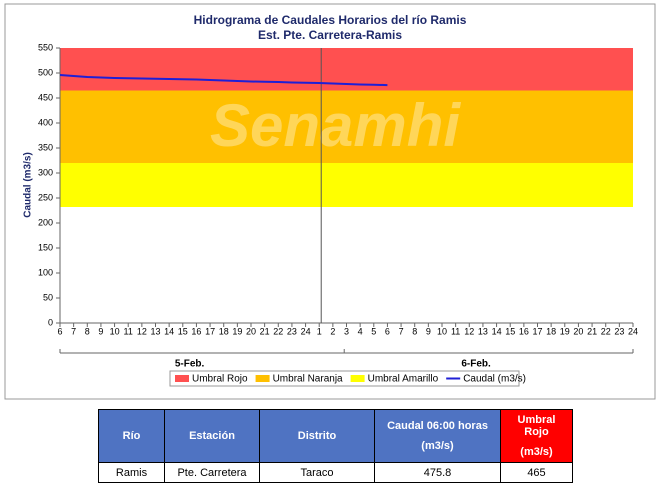  Describe the element at coordinates (476, 364) in the screenshot. I see `day-label: 6-Feb.` at that location.